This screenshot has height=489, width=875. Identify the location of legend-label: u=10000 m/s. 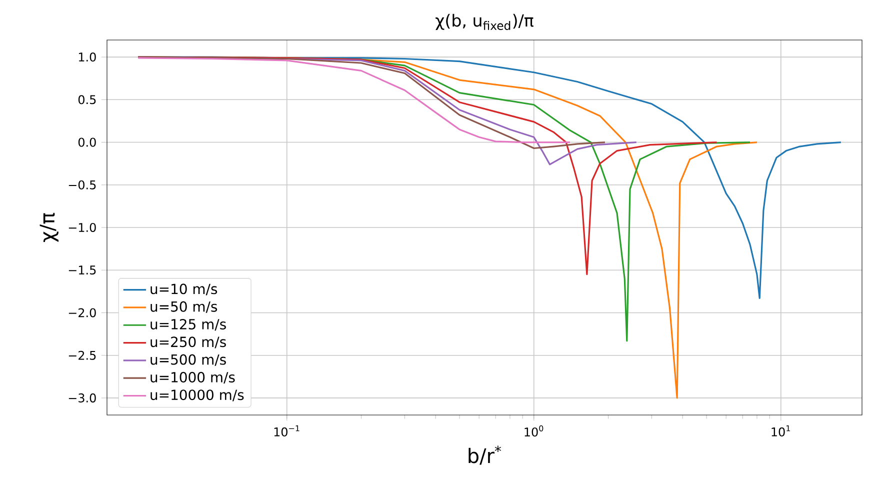
(197, 396).